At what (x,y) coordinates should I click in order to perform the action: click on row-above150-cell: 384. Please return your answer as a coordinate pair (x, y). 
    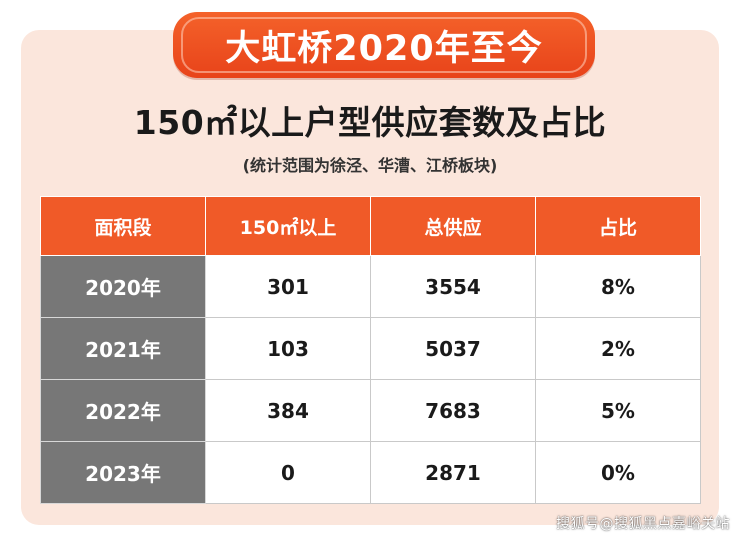
    Looking at the image, I should click on (288, 410).